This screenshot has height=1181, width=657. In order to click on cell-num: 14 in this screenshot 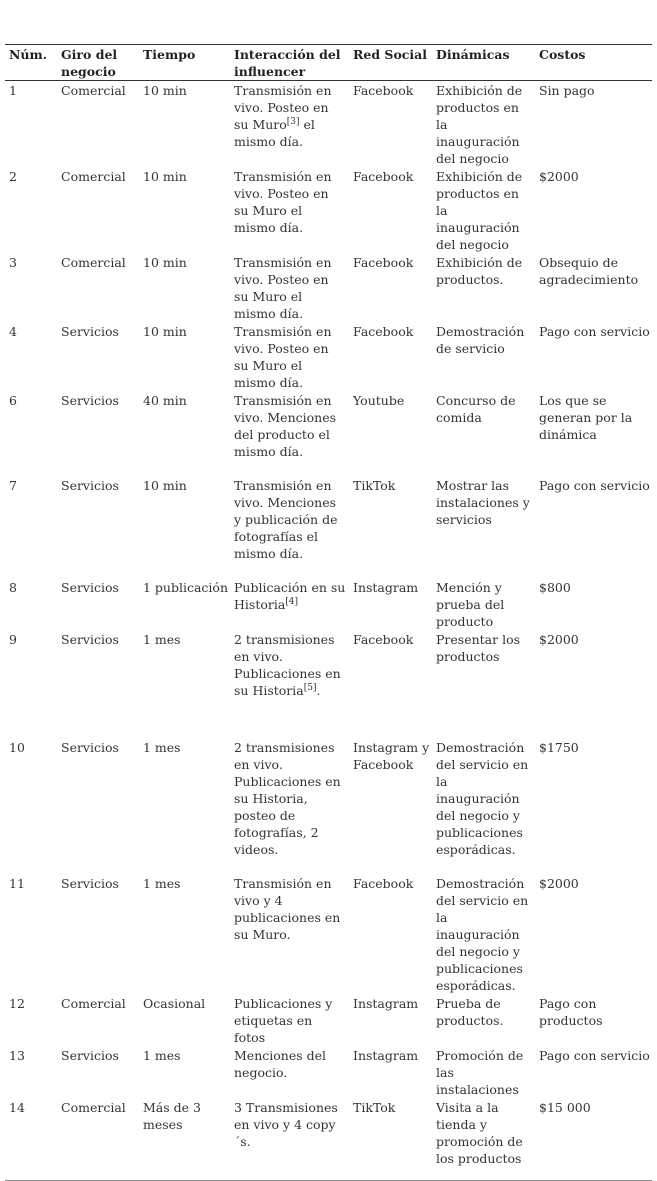, I will do `click(17, 1107)`.